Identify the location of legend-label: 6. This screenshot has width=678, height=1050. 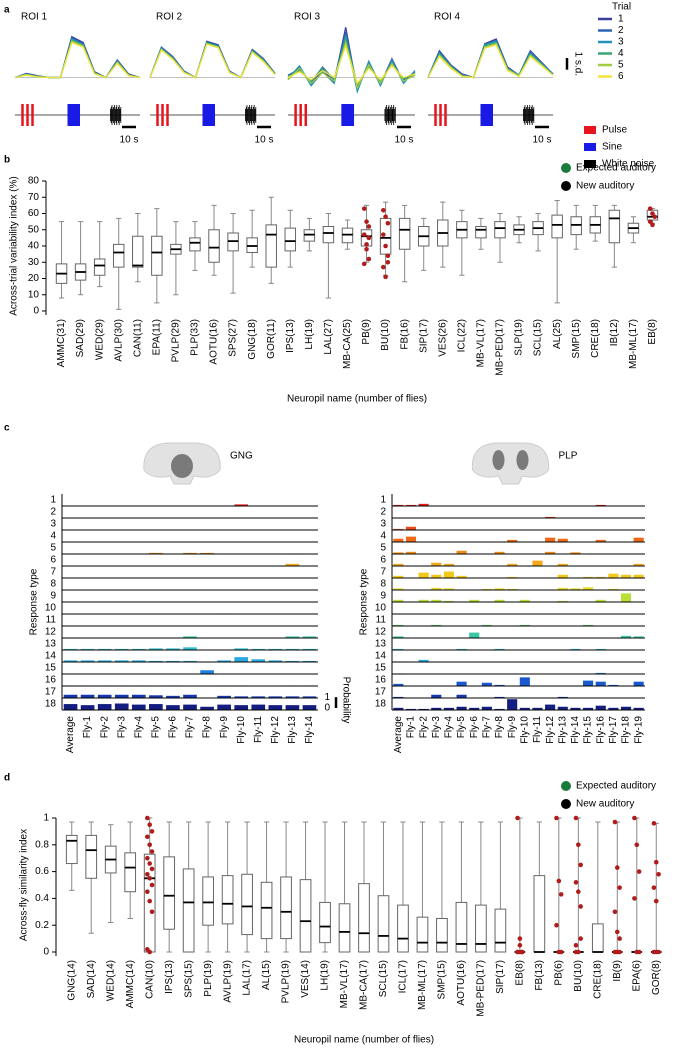
(621, 76).